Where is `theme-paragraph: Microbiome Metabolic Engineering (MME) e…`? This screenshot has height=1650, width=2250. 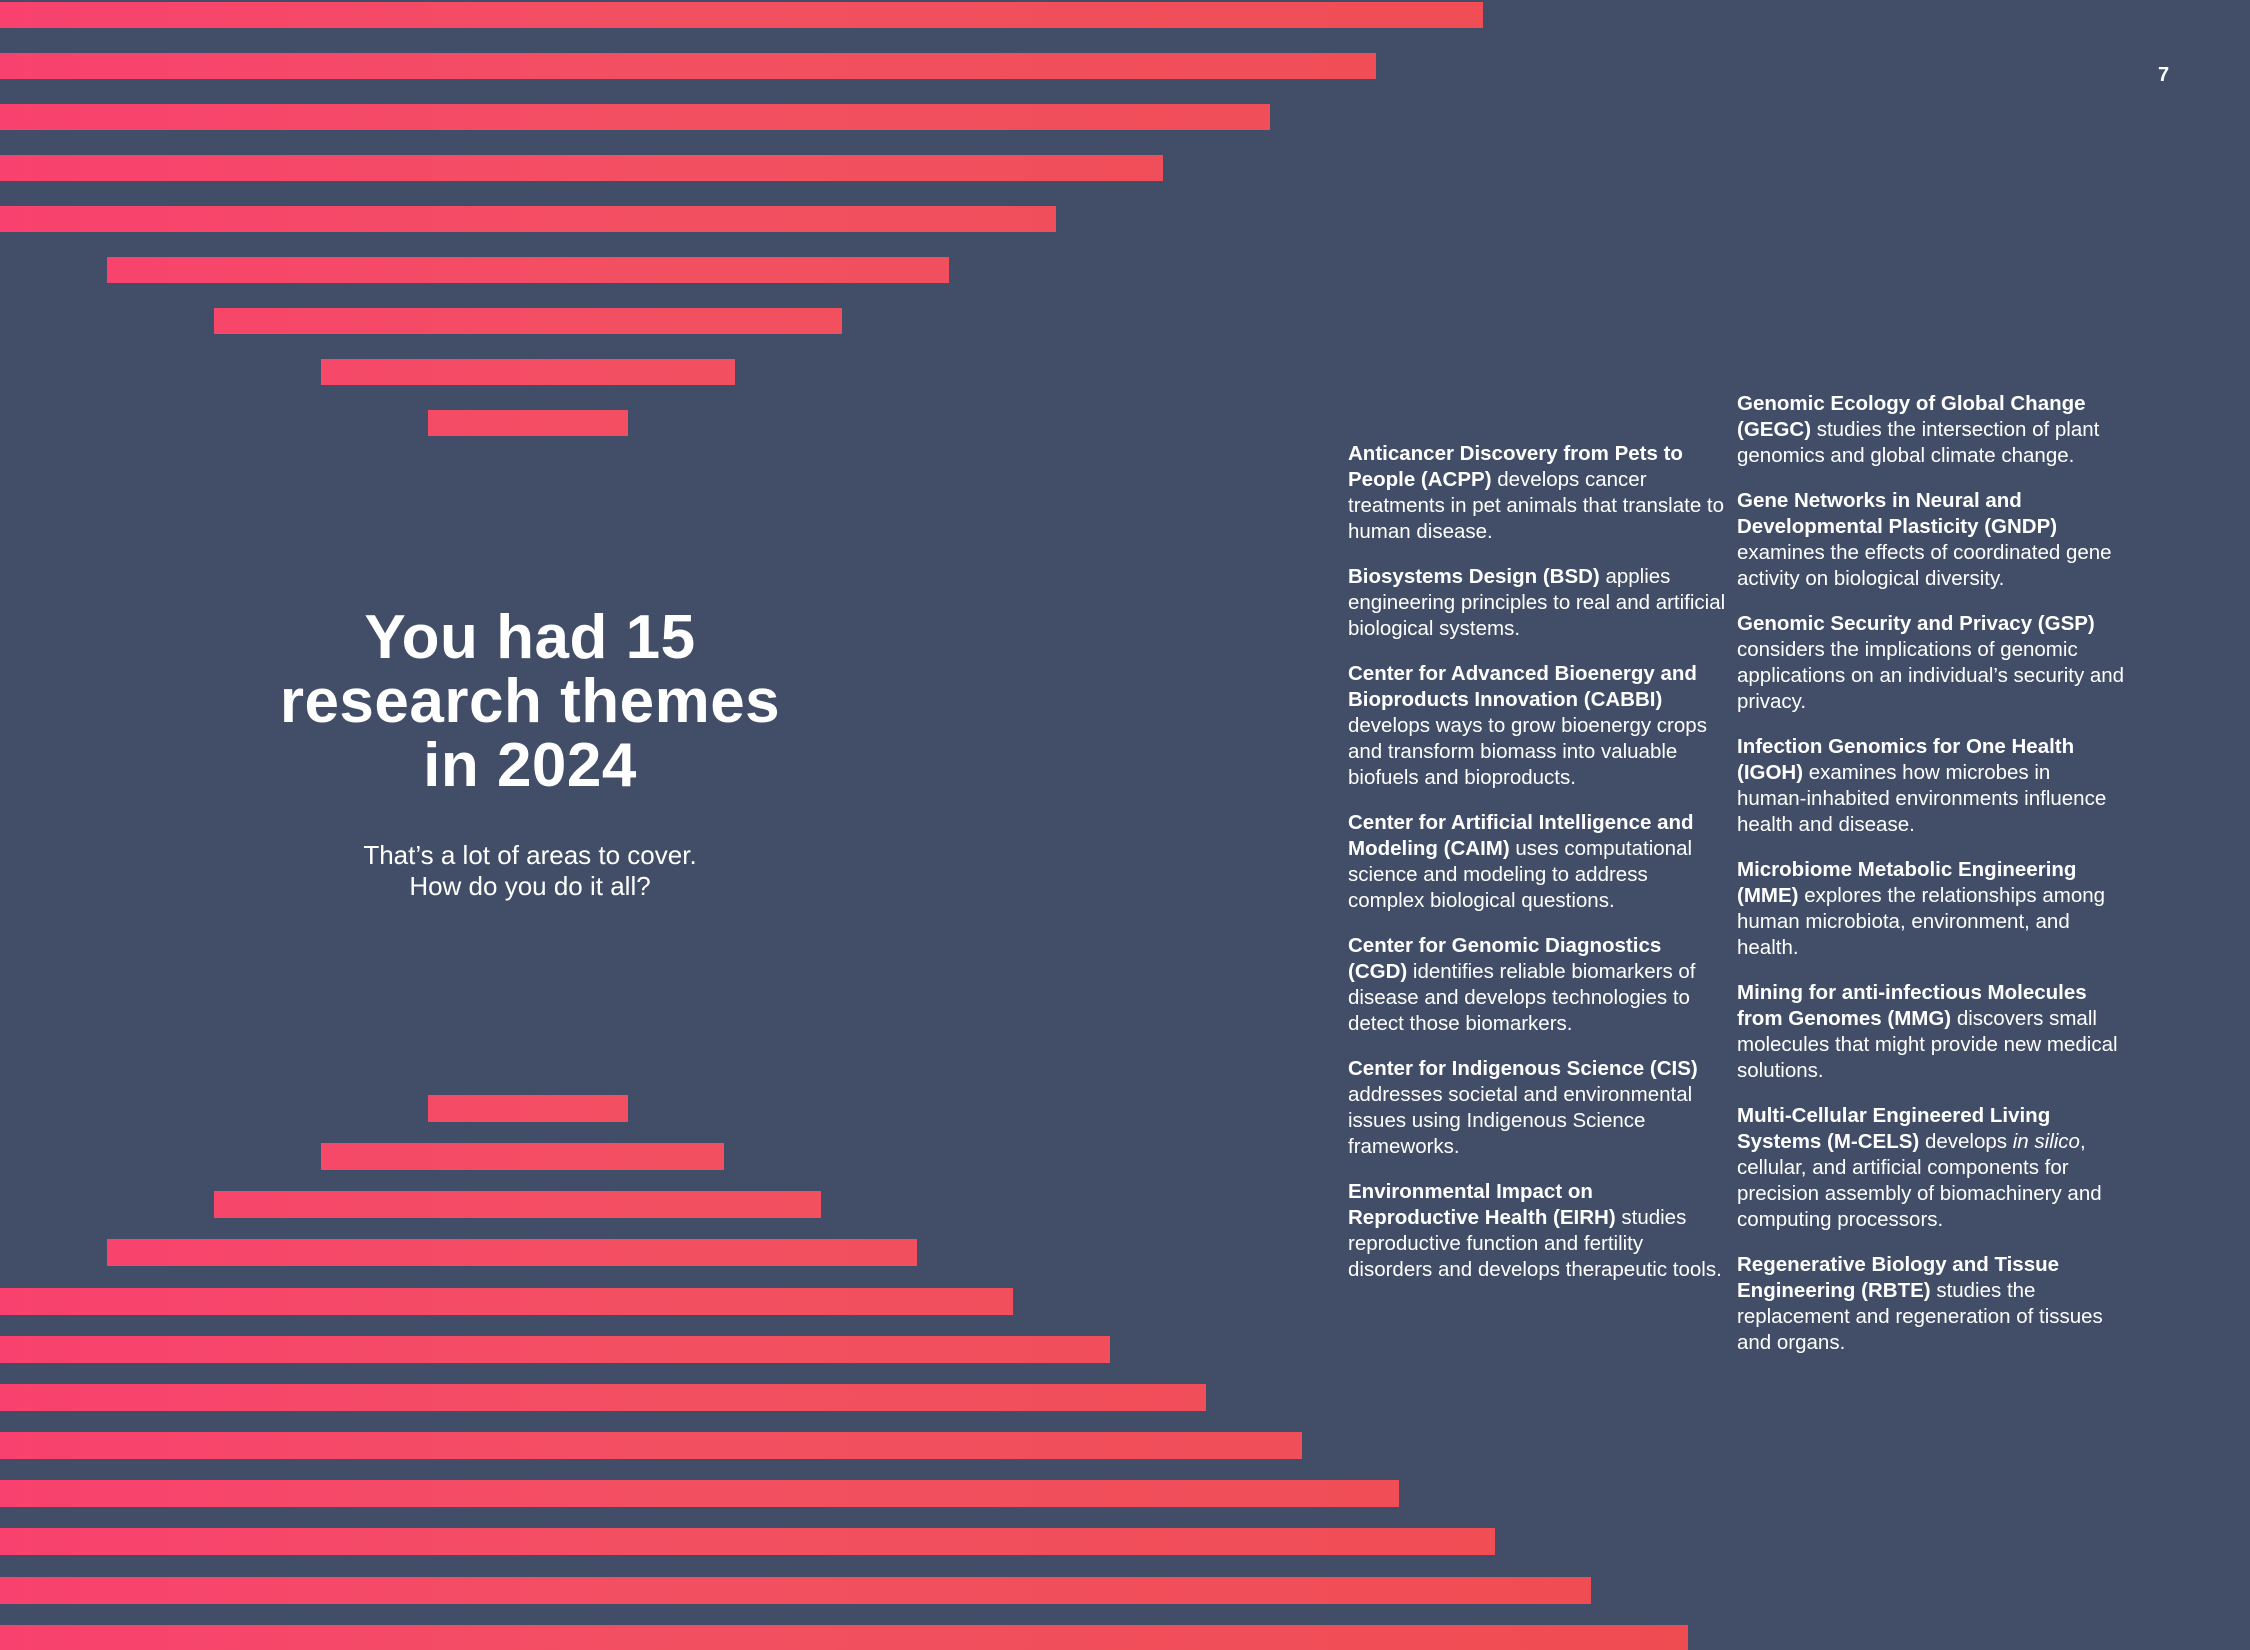
theme-paragraph: Microbiome Metabolic Engineering (MME) e… is located at coordinates (1921, 908).